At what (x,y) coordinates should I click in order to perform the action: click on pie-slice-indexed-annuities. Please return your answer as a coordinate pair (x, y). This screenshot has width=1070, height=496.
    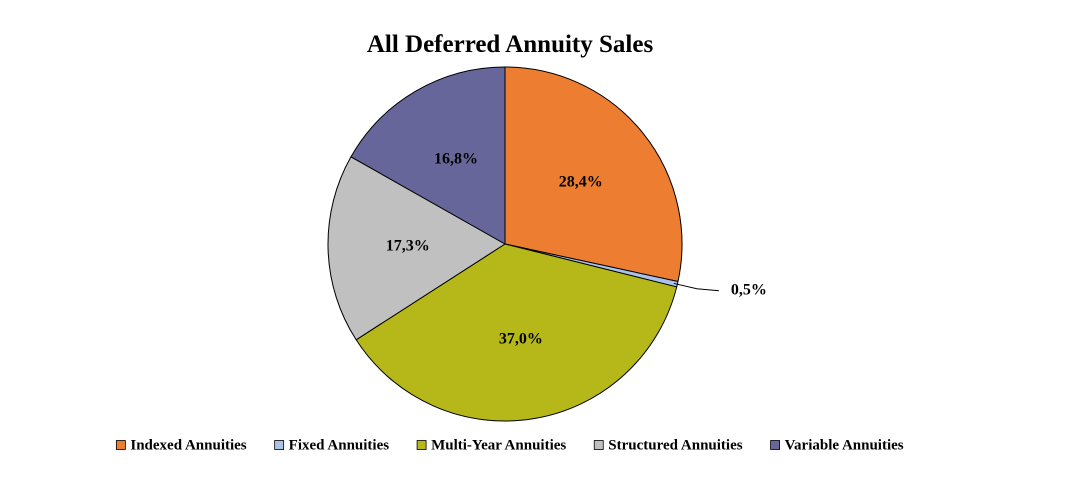
    Looking at the image, I should click on (593, 174).